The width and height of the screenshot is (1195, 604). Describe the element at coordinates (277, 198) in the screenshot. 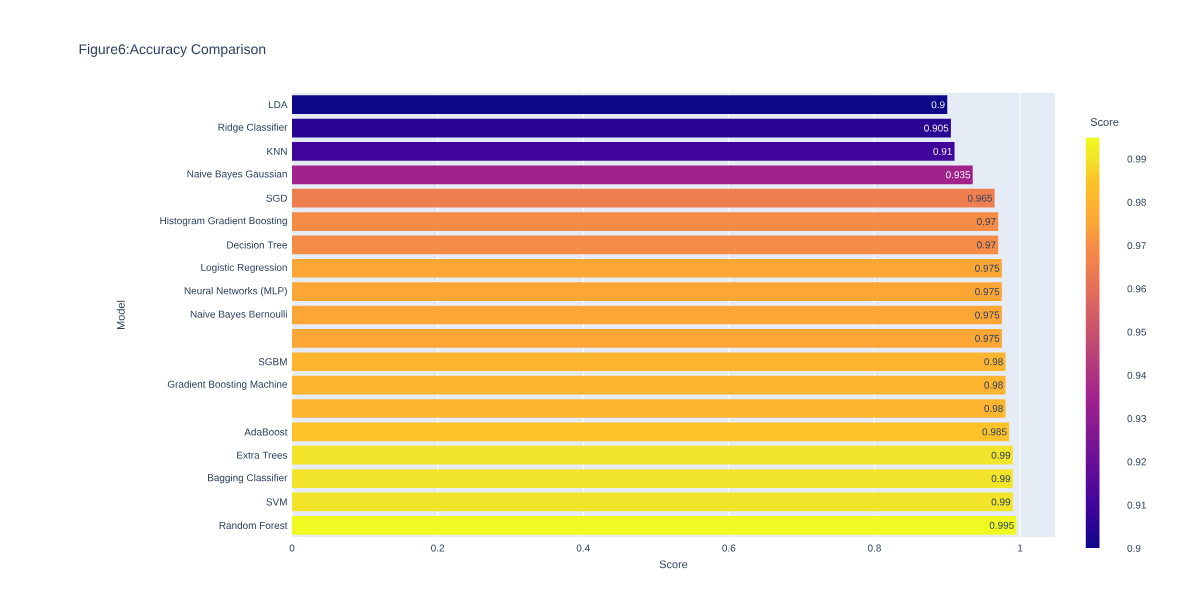

I see `y-tick-label: SGD` at that location.